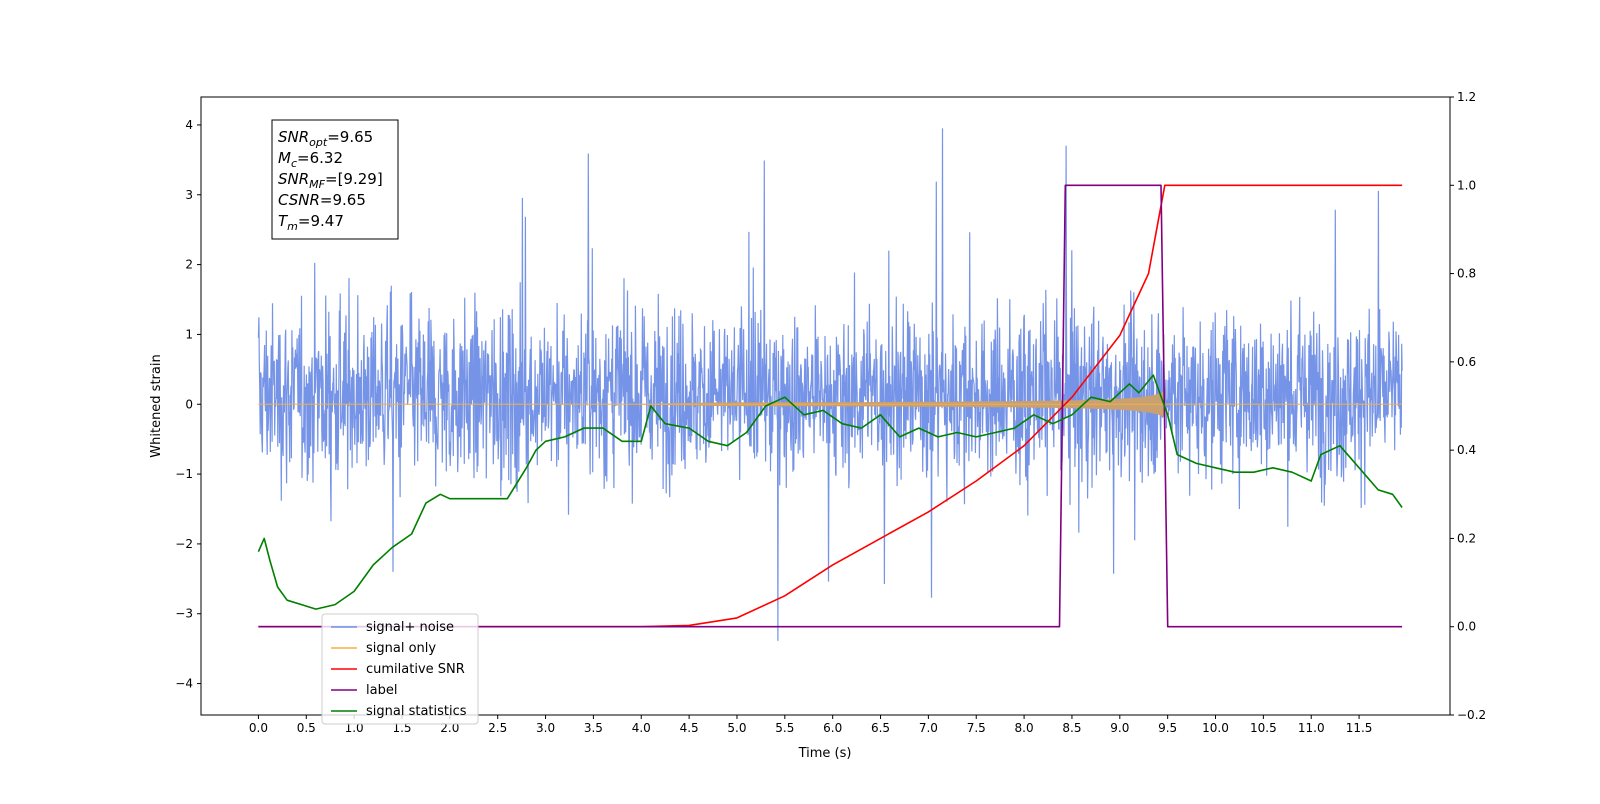 The height and width of the screenshot is (804, 1600). Describe the element at coordinates (825, 753) in the screenshot. I see `x-axis-label: Time (s)` at that location.